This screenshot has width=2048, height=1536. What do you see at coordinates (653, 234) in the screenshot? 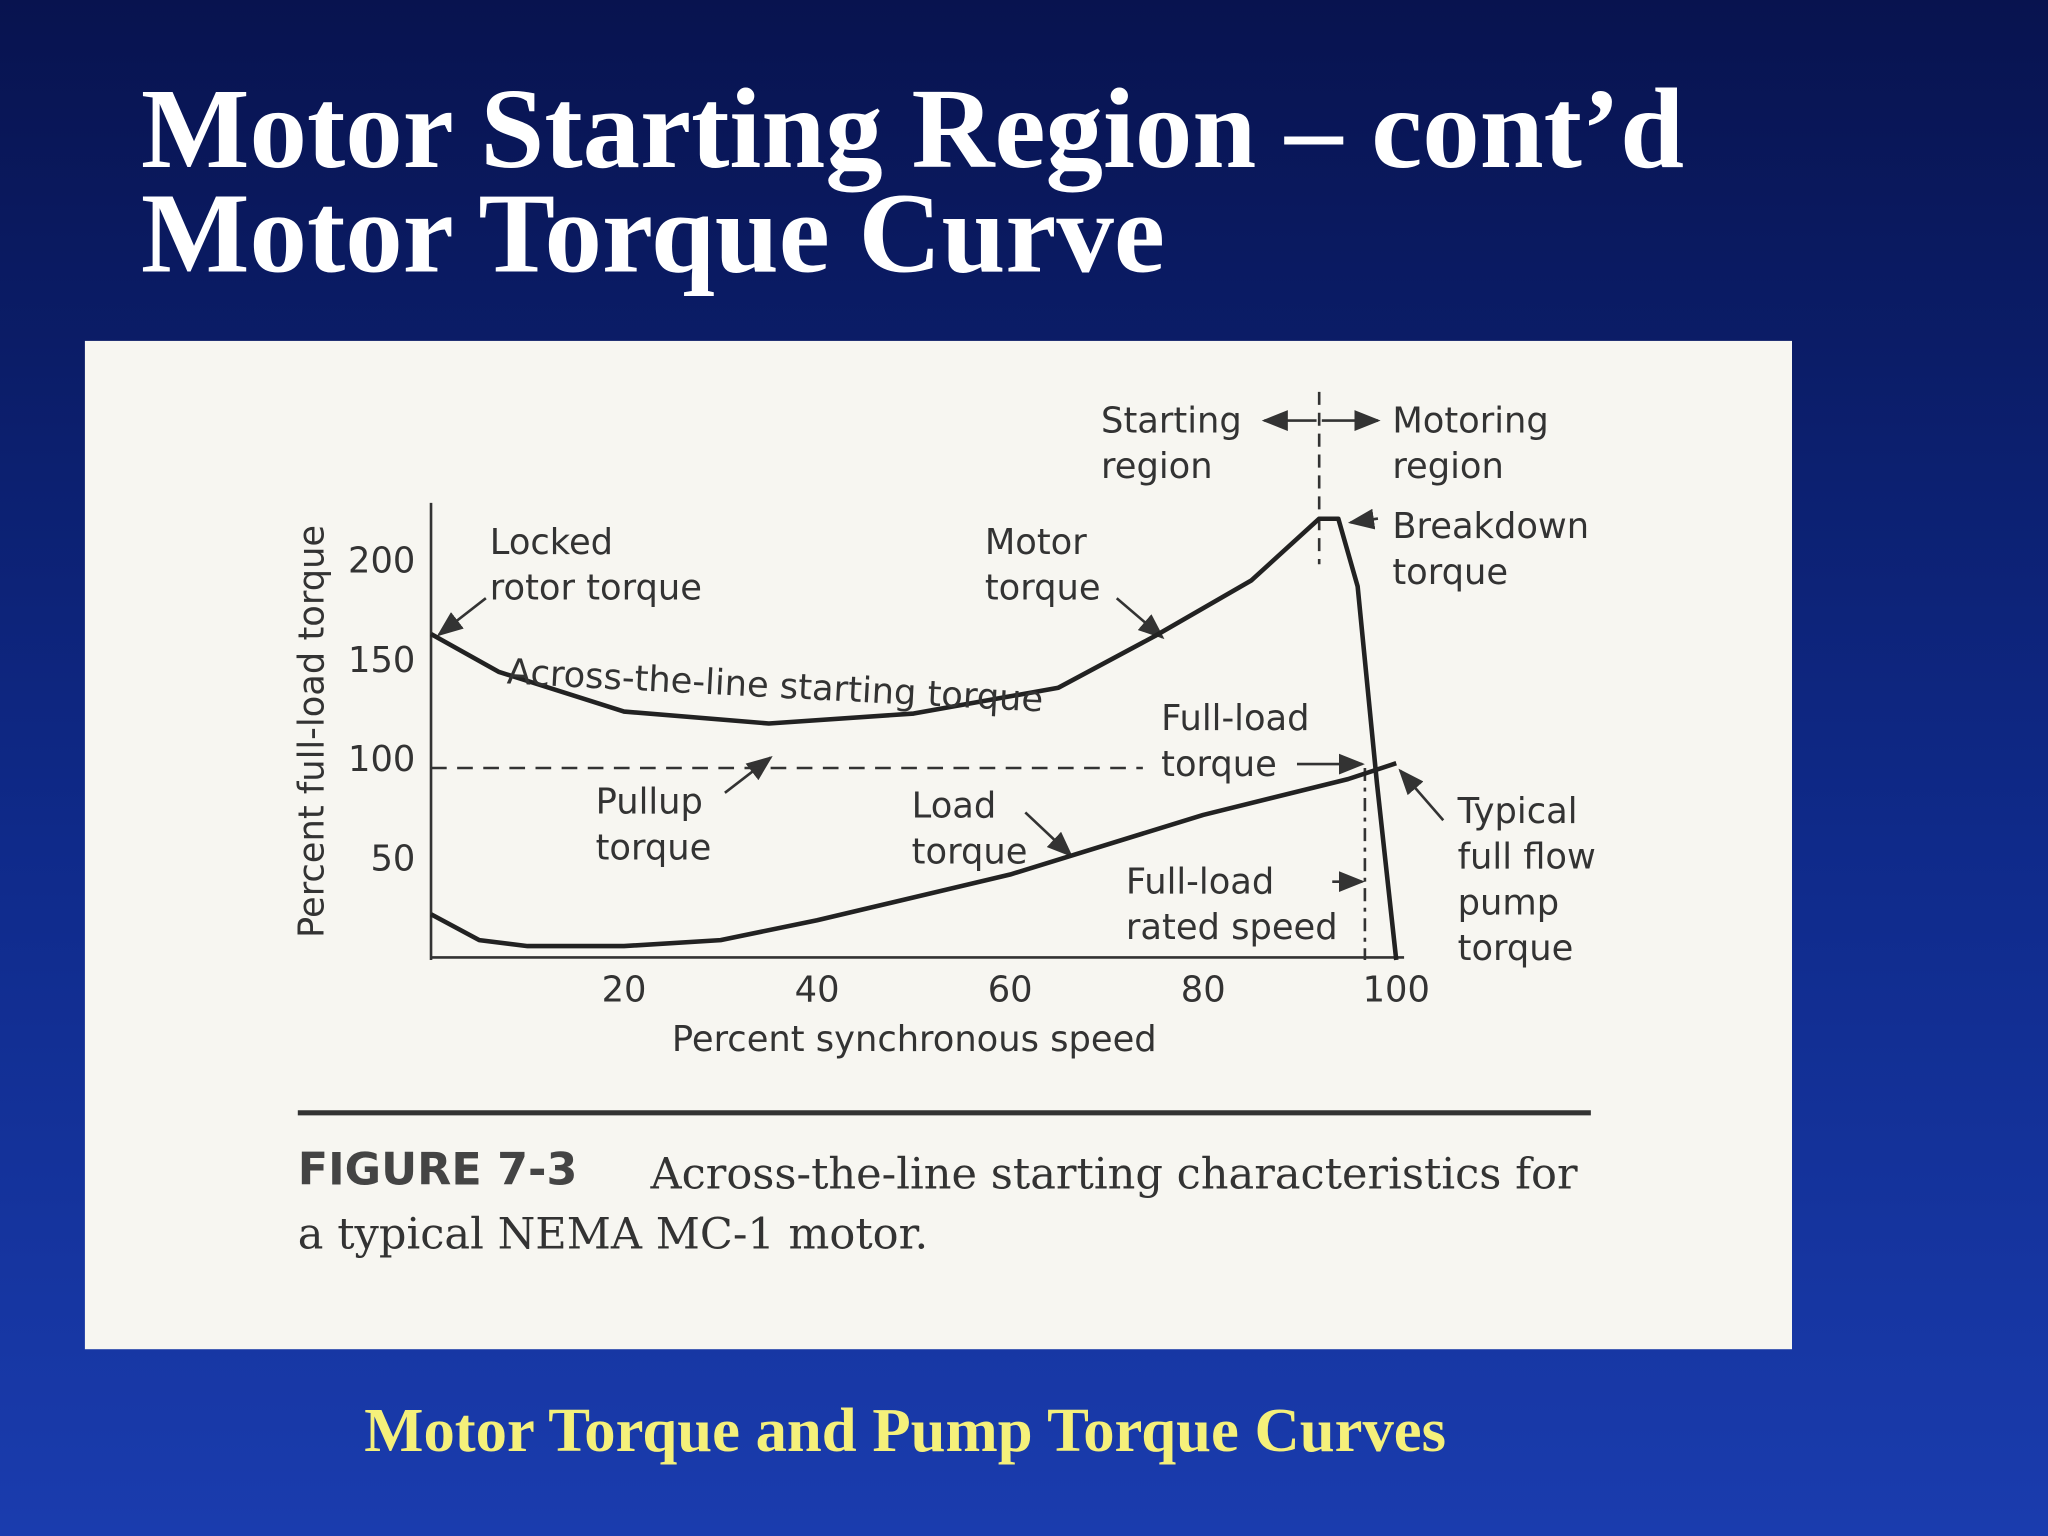
I see `slide-title: Motor Torque Curve` at bounding box center [653, 234].